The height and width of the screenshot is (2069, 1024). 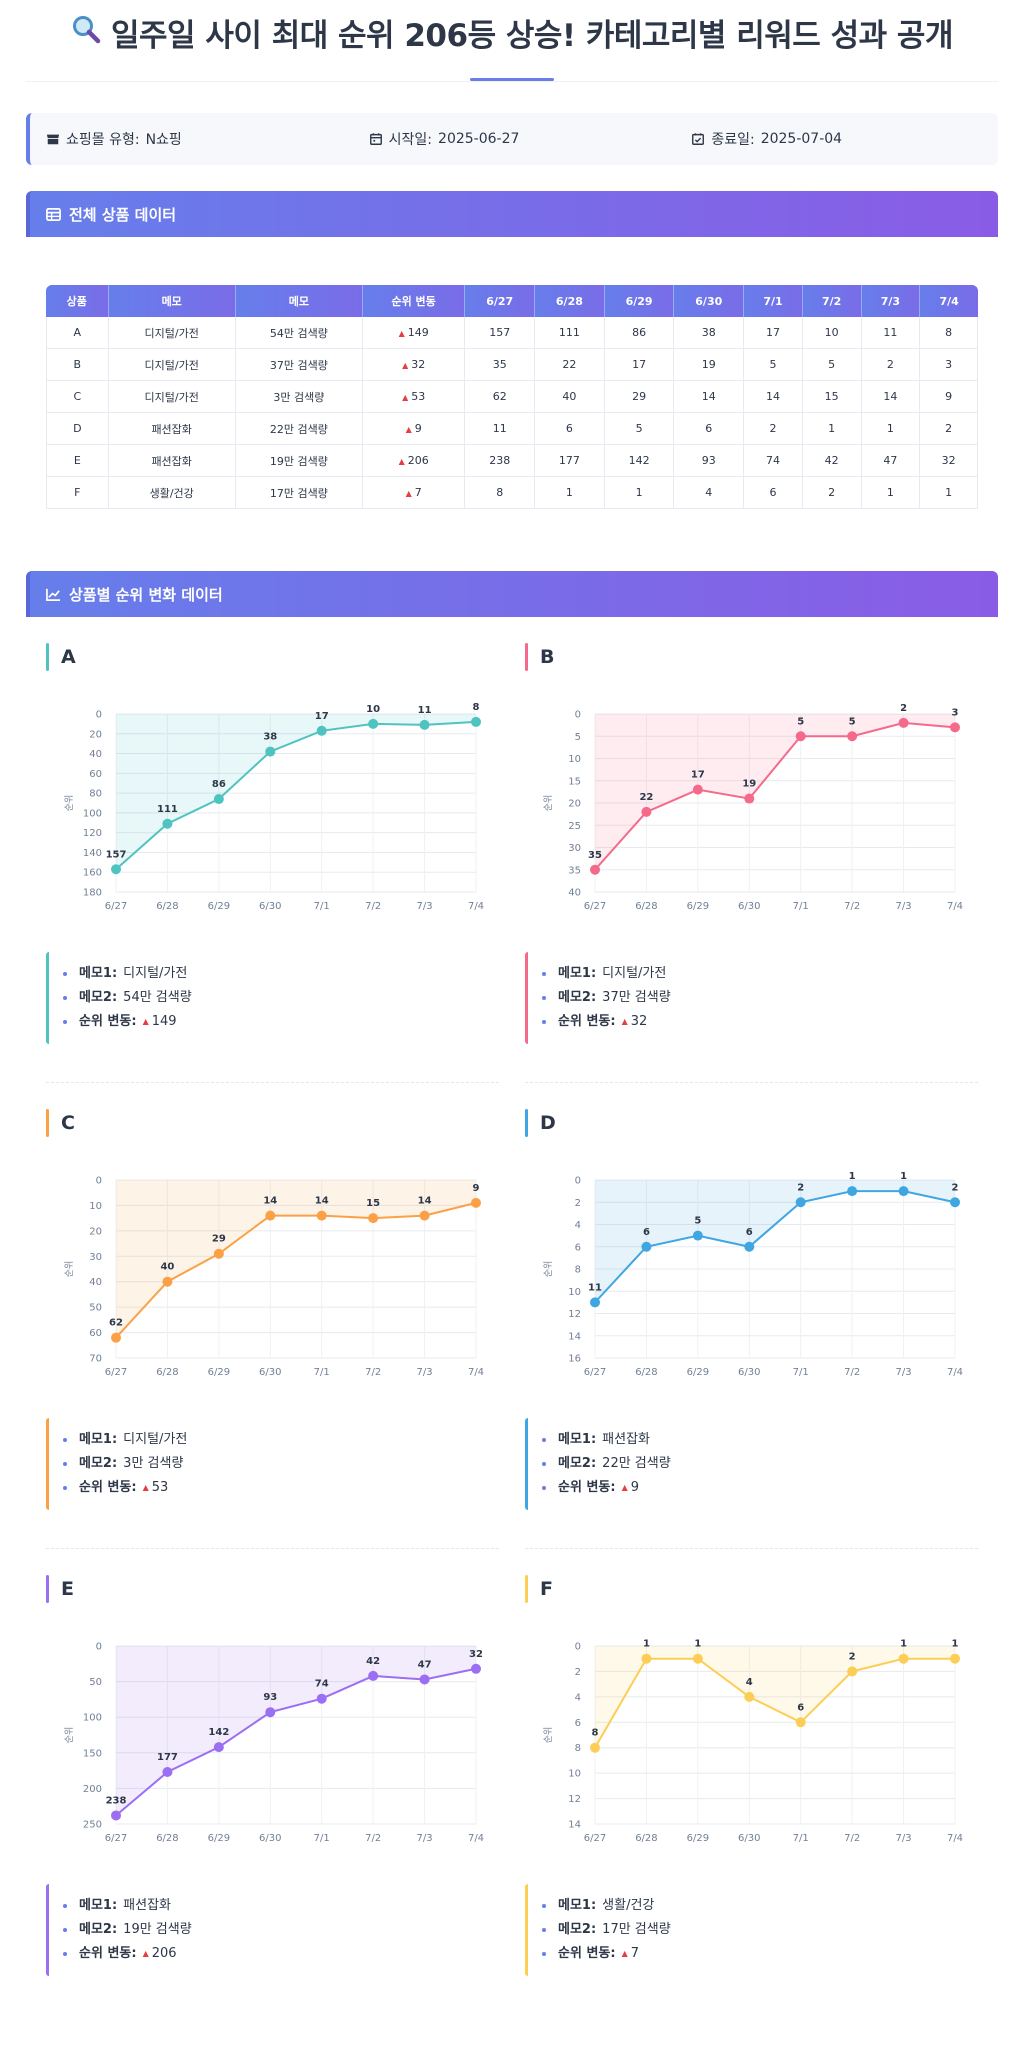 I want to click on table-cell: 1, so click(x=891, y=429).